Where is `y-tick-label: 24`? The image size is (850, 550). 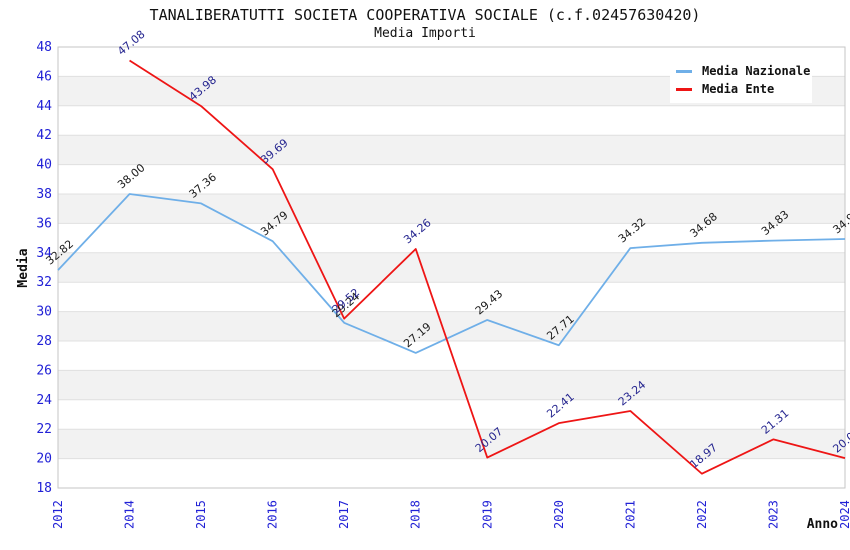
y-tick-label: 24 is located at coordinates (44, 400).